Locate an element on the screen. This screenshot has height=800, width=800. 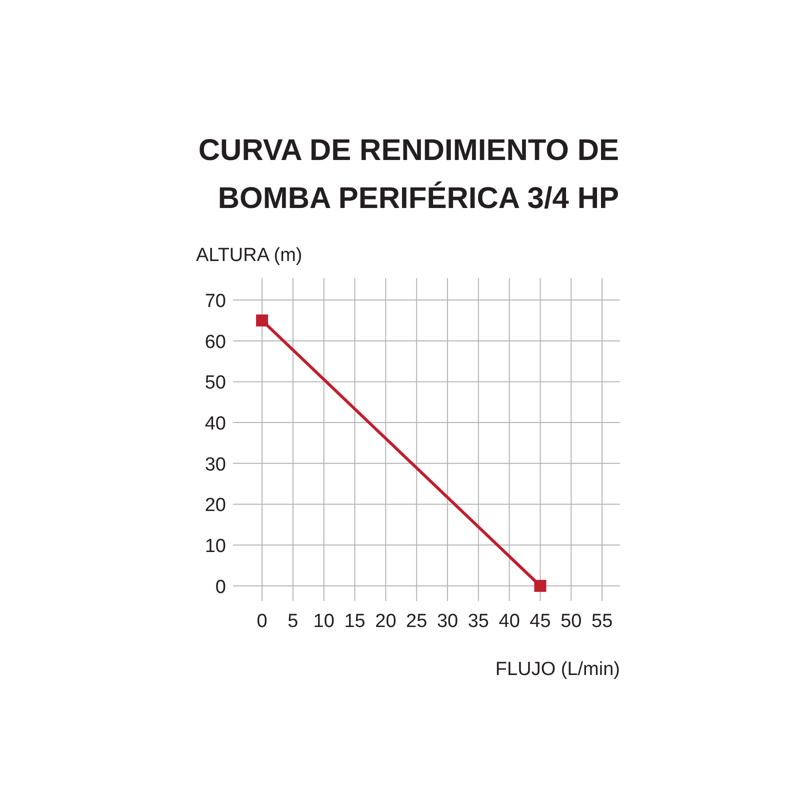
x-tick-label: 30 is located at coordinates (447, 621).